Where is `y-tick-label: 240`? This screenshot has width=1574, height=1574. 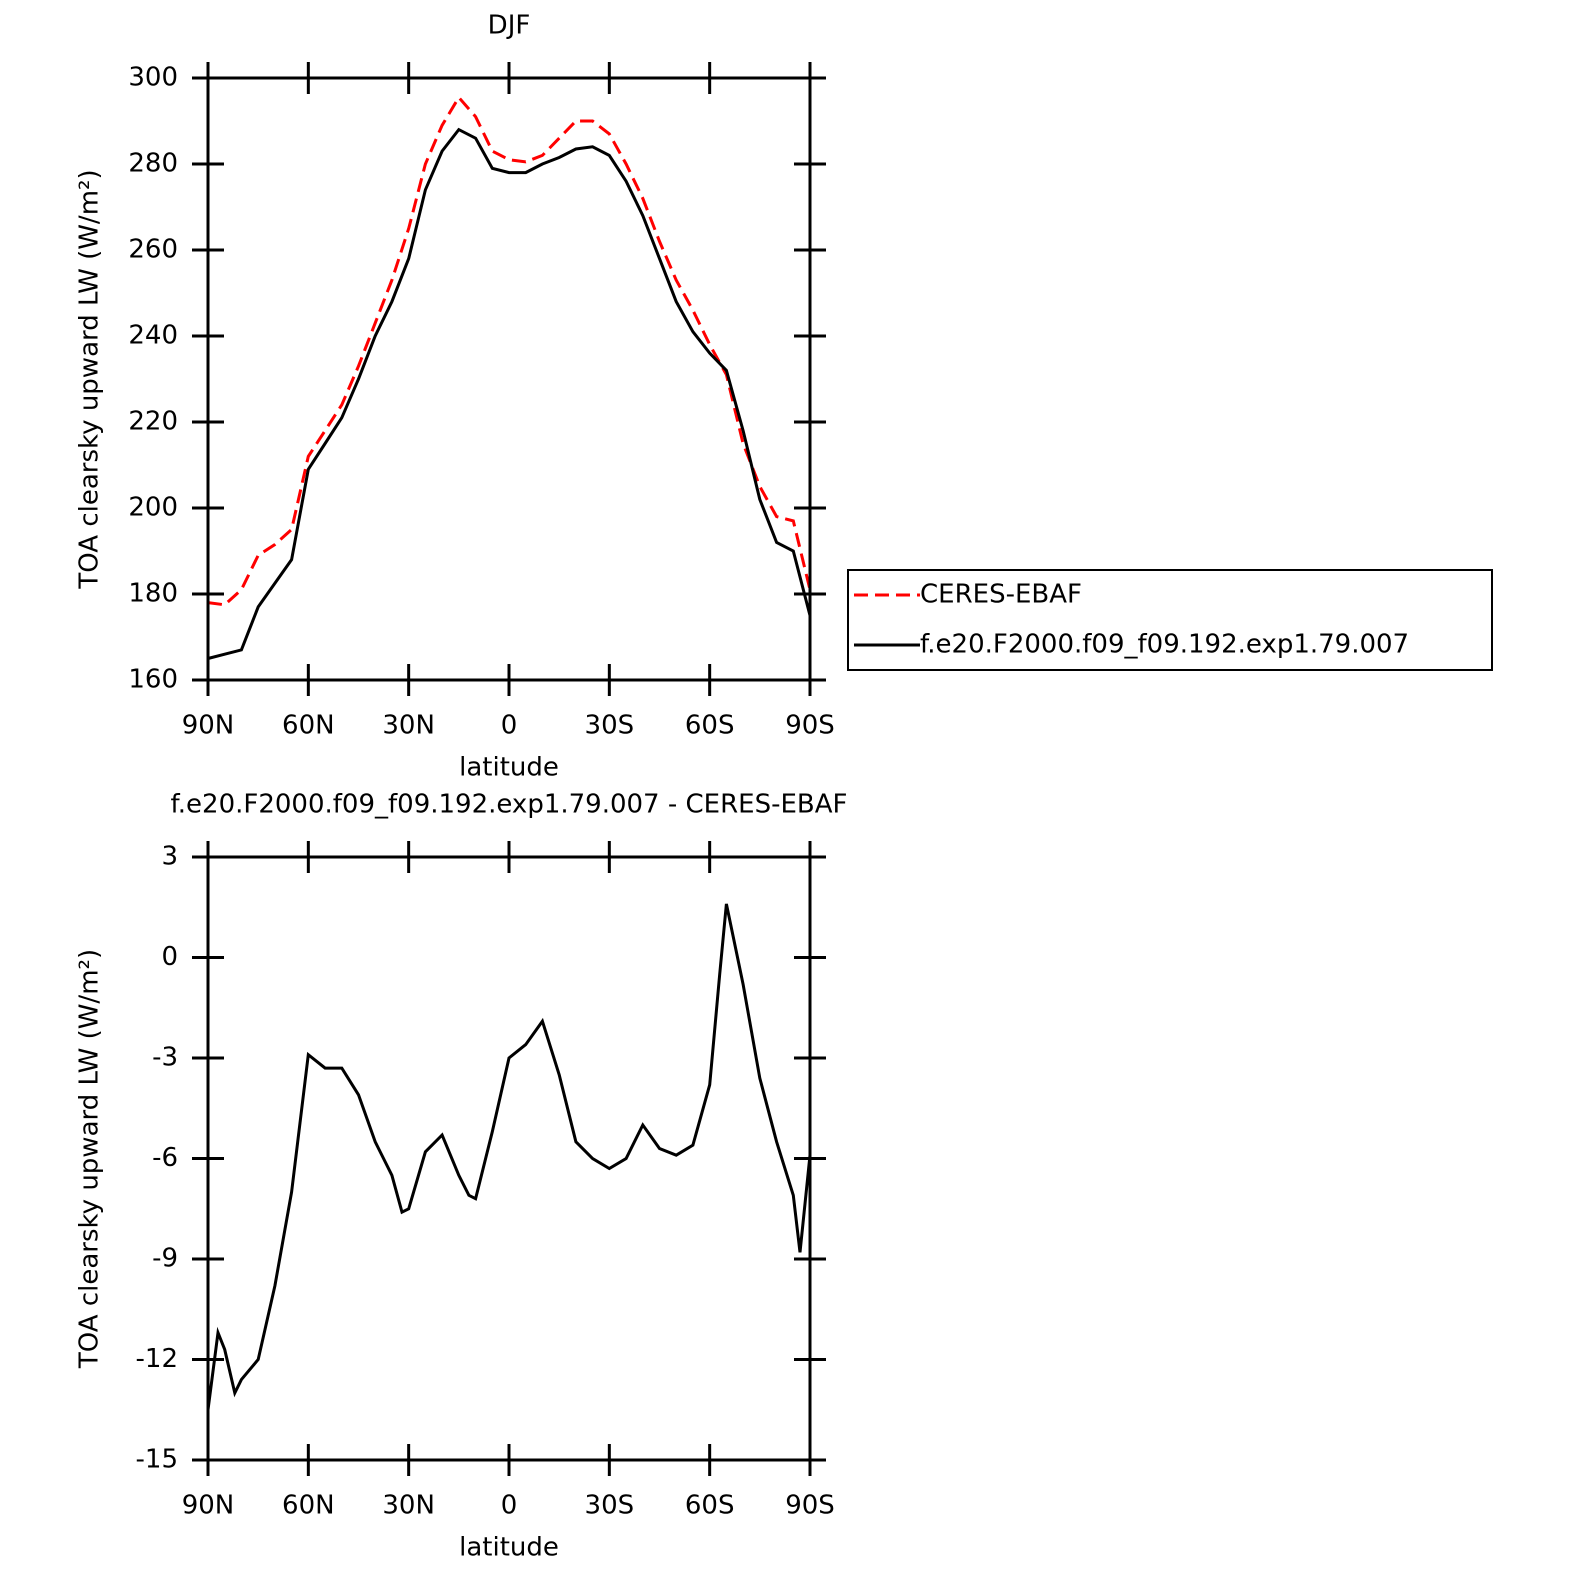
y-tick-label: 240 is located at coordinates (153, 336).